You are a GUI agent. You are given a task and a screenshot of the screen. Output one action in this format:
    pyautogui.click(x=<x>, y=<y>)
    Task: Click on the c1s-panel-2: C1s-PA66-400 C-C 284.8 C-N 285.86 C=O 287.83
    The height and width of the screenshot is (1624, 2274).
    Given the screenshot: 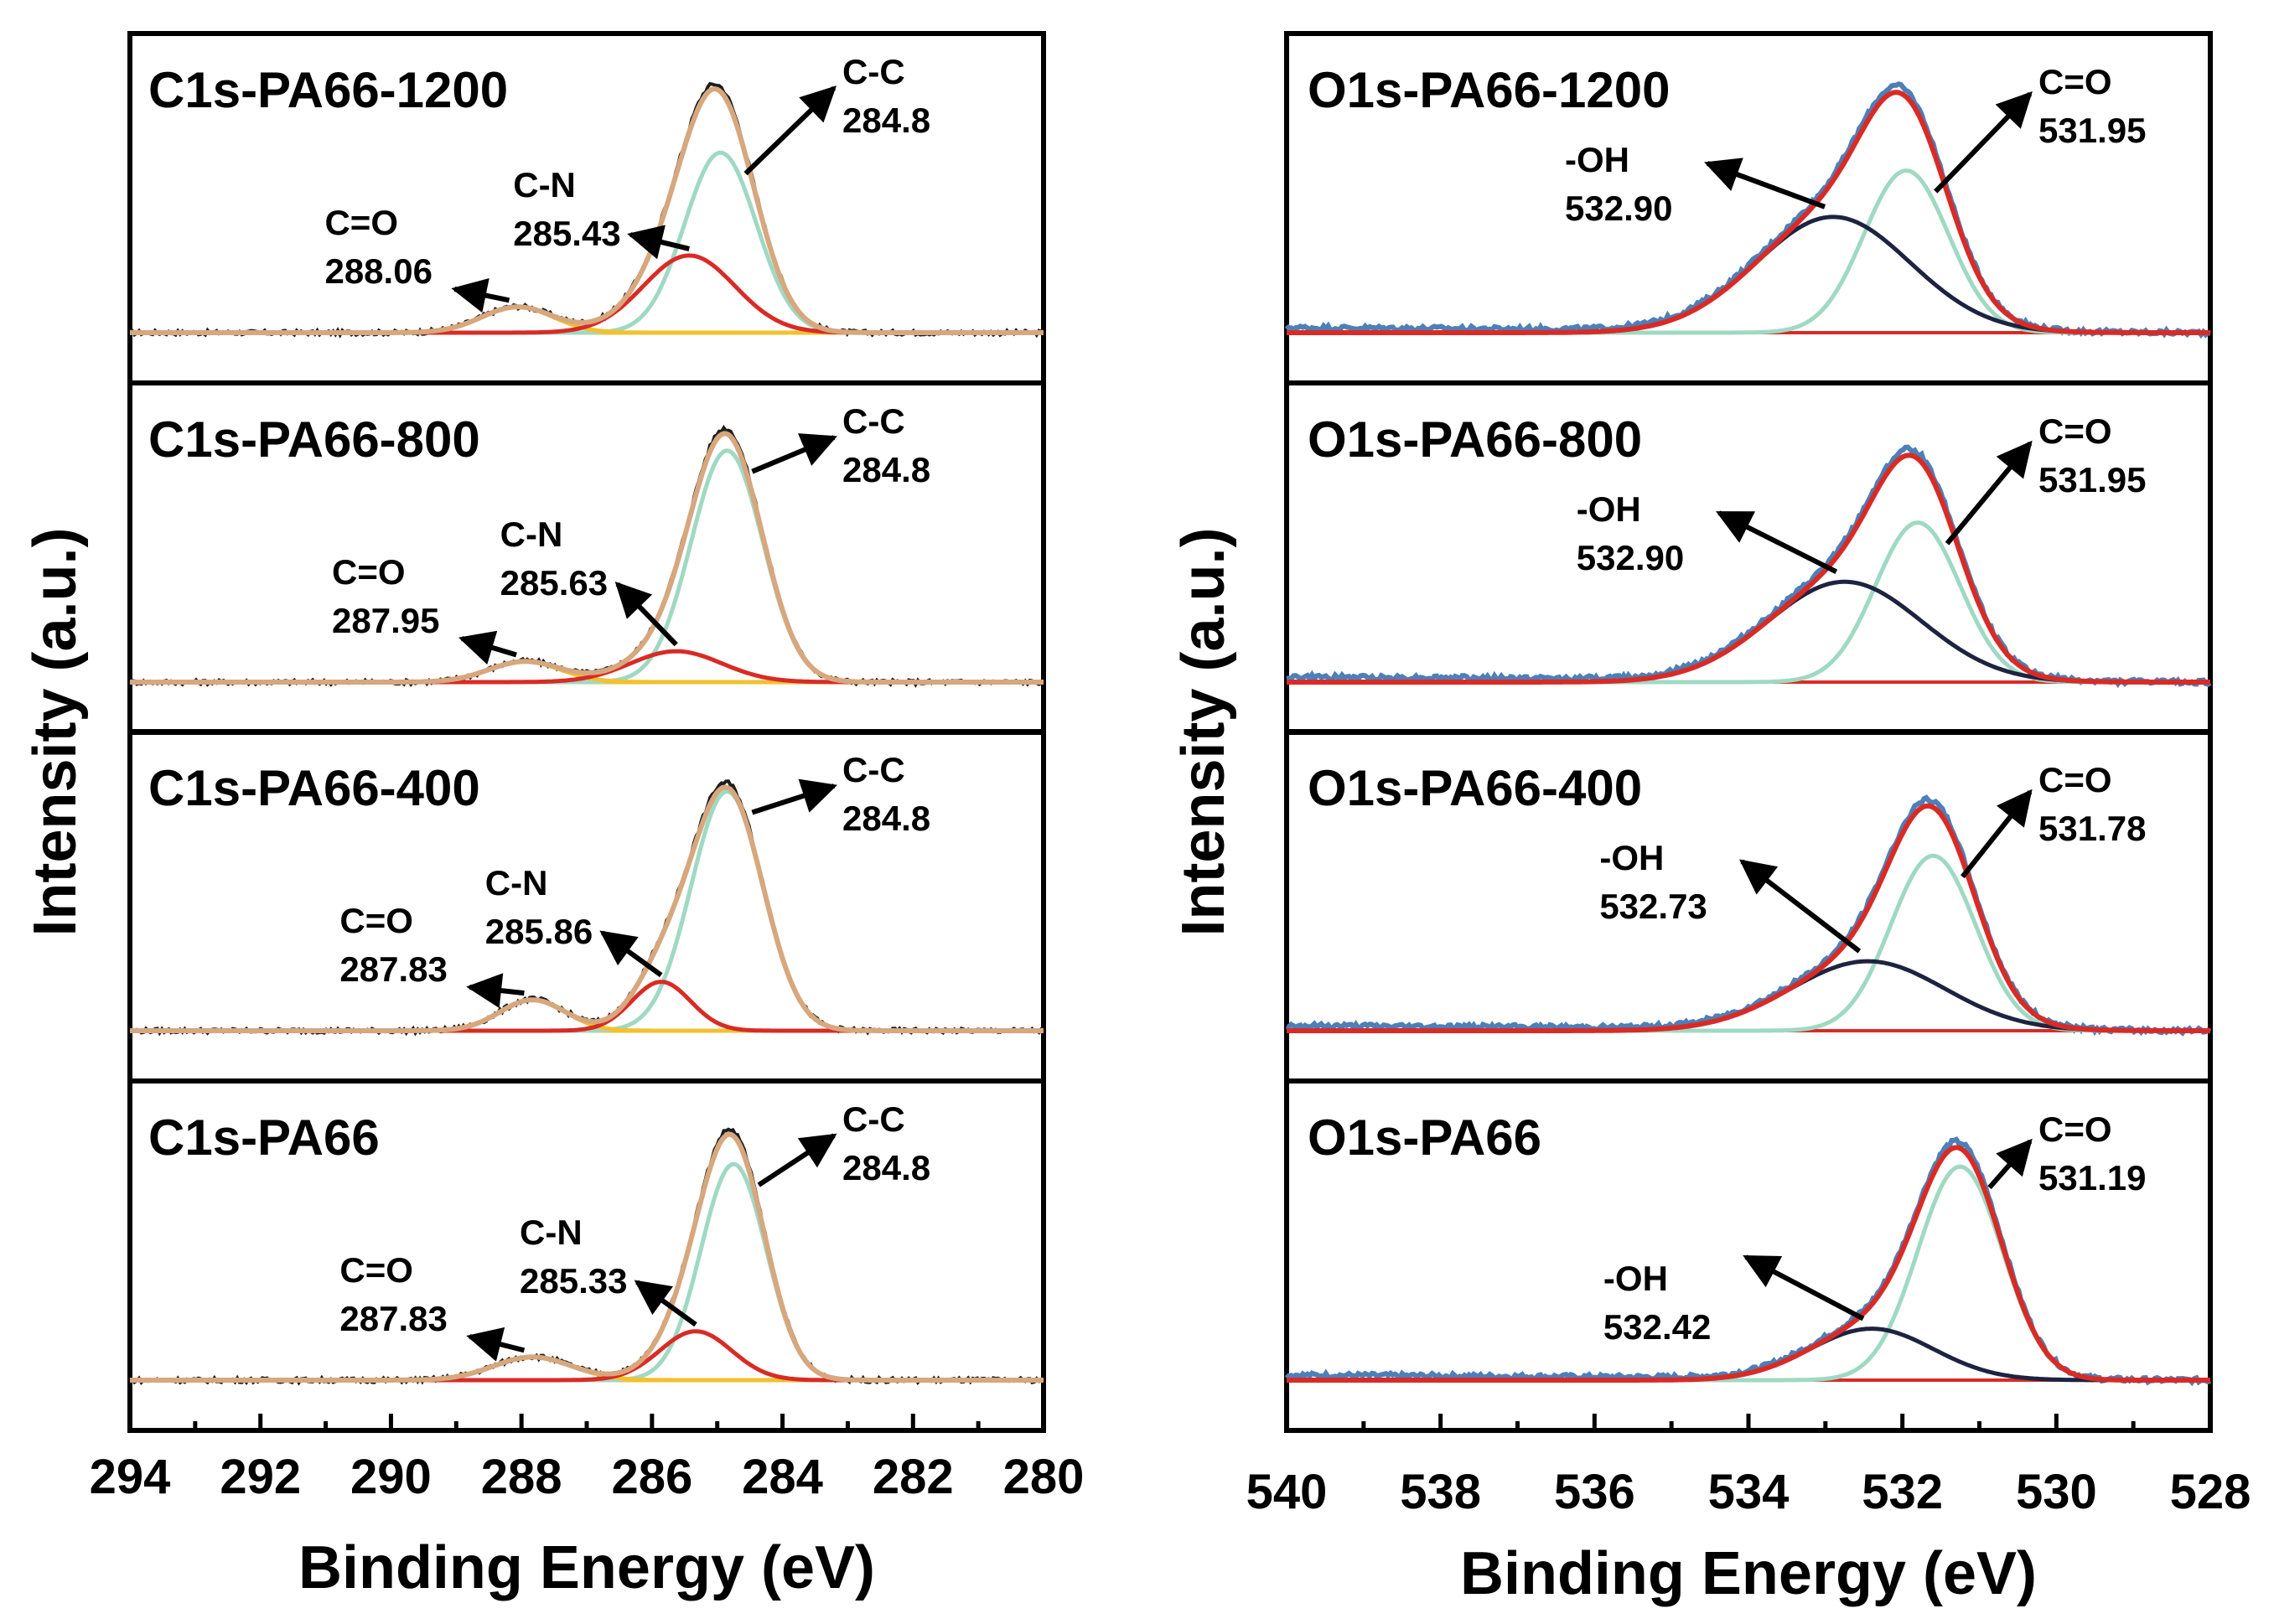 What is the action you would take?
    pyautogui.click(x=586, y=906)
    